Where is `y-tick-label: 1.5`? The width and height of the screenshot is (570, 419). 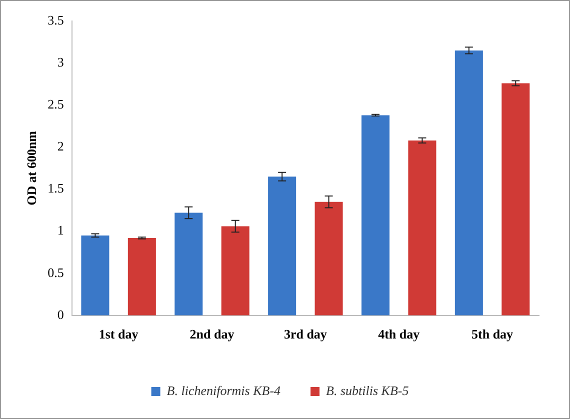
y-tick-label: 1.5 is located at coordinates (56, 188).